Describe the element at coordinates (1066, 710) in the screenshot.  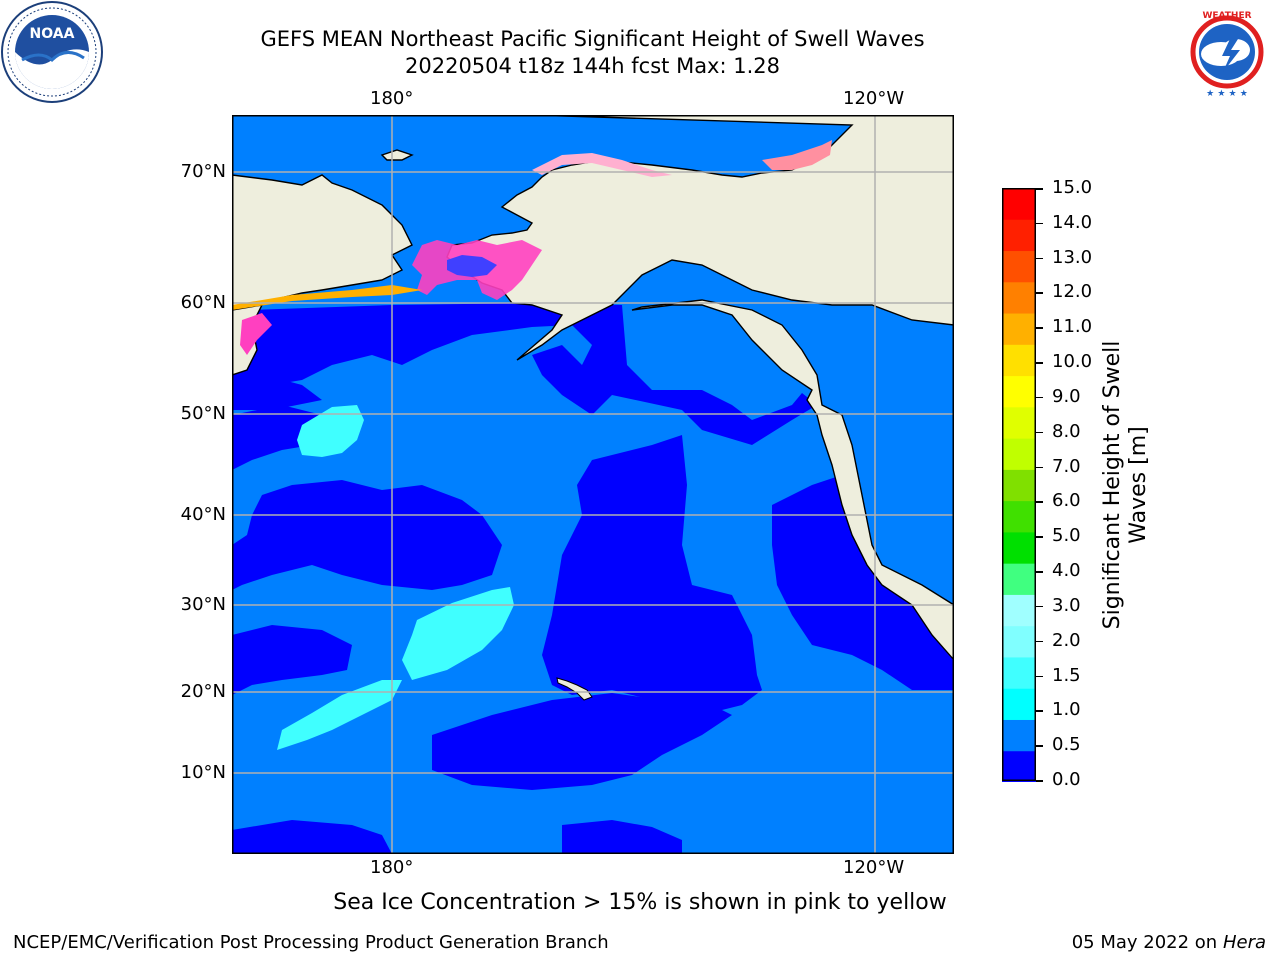
I see `colorbar-tick-label: 1.0` at that location.